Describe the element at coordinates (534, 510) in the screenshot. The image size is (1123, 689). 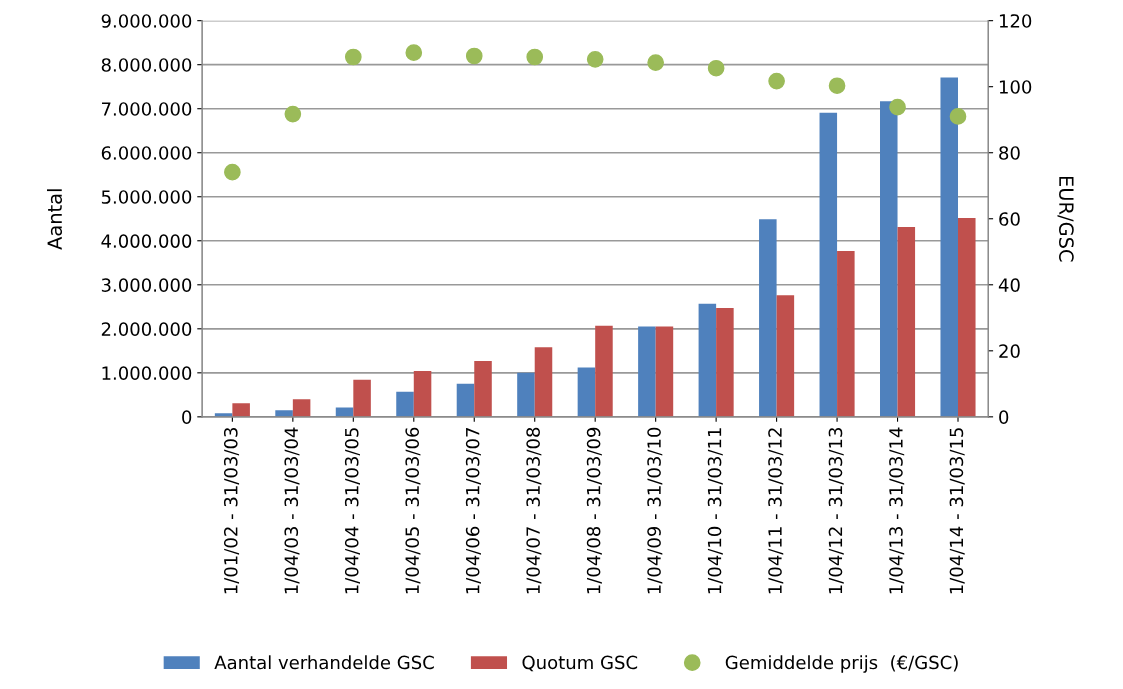
I see `x-tick-label: 1/04/07 - 31/03/08` at that location.